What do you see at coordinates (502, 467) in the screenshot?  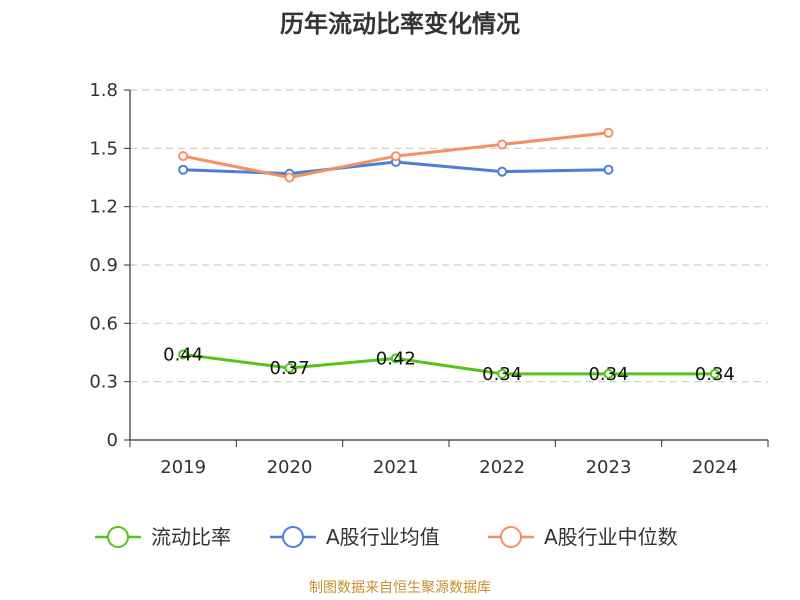 I see `x-tick-label: 2022` at bounding box center [502, 467].